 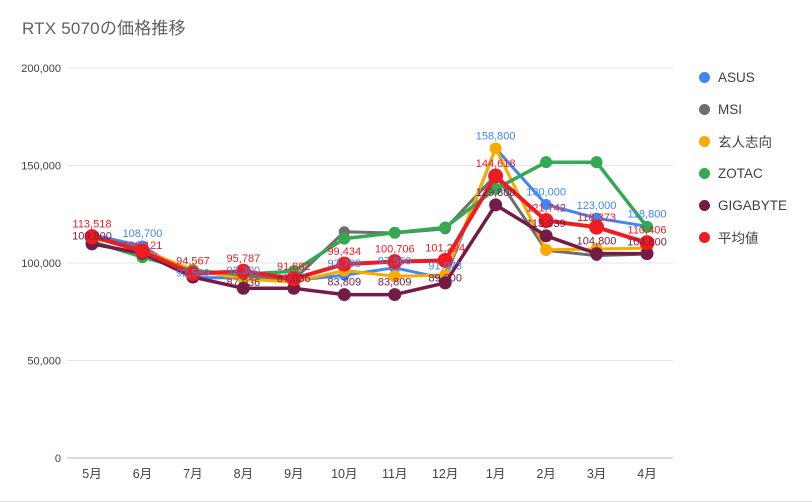 I want to click on data-point-ZOTAC-4月, so click(x=647, y=226).